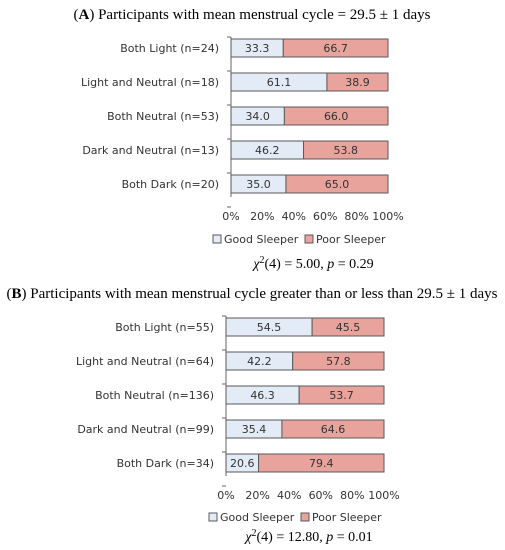  What do you see at coordinates (353, 264) in the screenshot?
I see `stat-p-value: = 0.29` at bounding box center [353, 264].